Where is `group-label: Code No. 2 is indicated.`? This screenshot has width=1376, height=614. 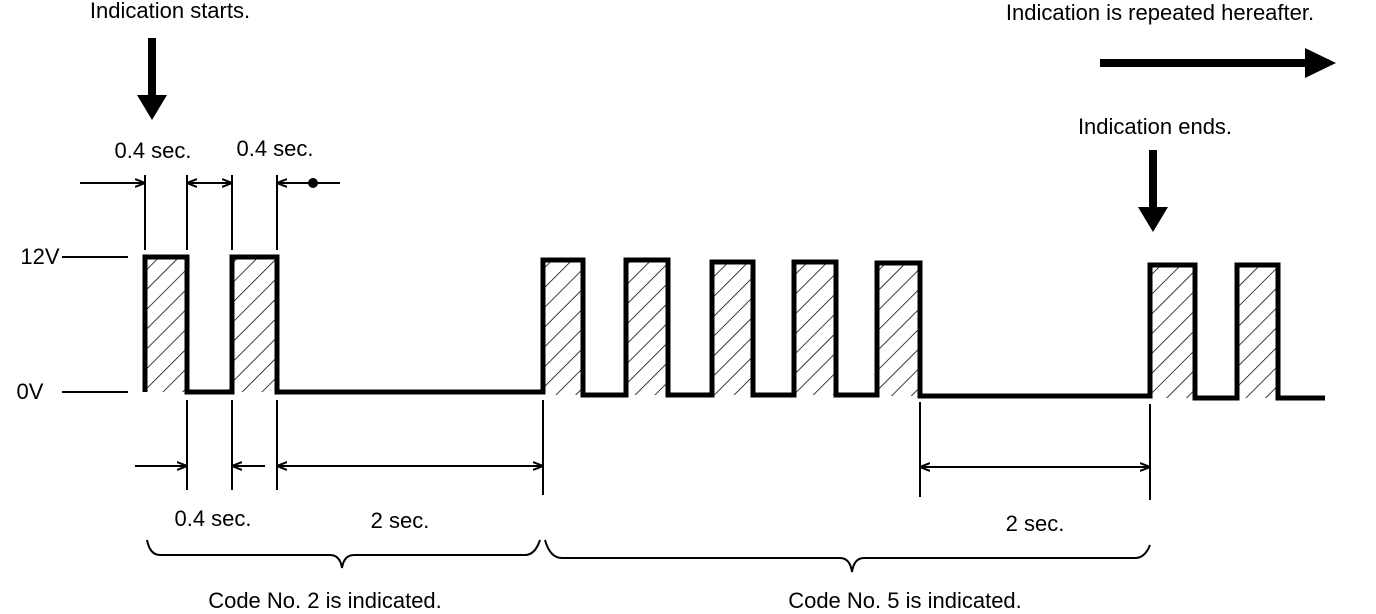 group-label: Code No. 2 is indicated. is located at coordinates (325, 600).